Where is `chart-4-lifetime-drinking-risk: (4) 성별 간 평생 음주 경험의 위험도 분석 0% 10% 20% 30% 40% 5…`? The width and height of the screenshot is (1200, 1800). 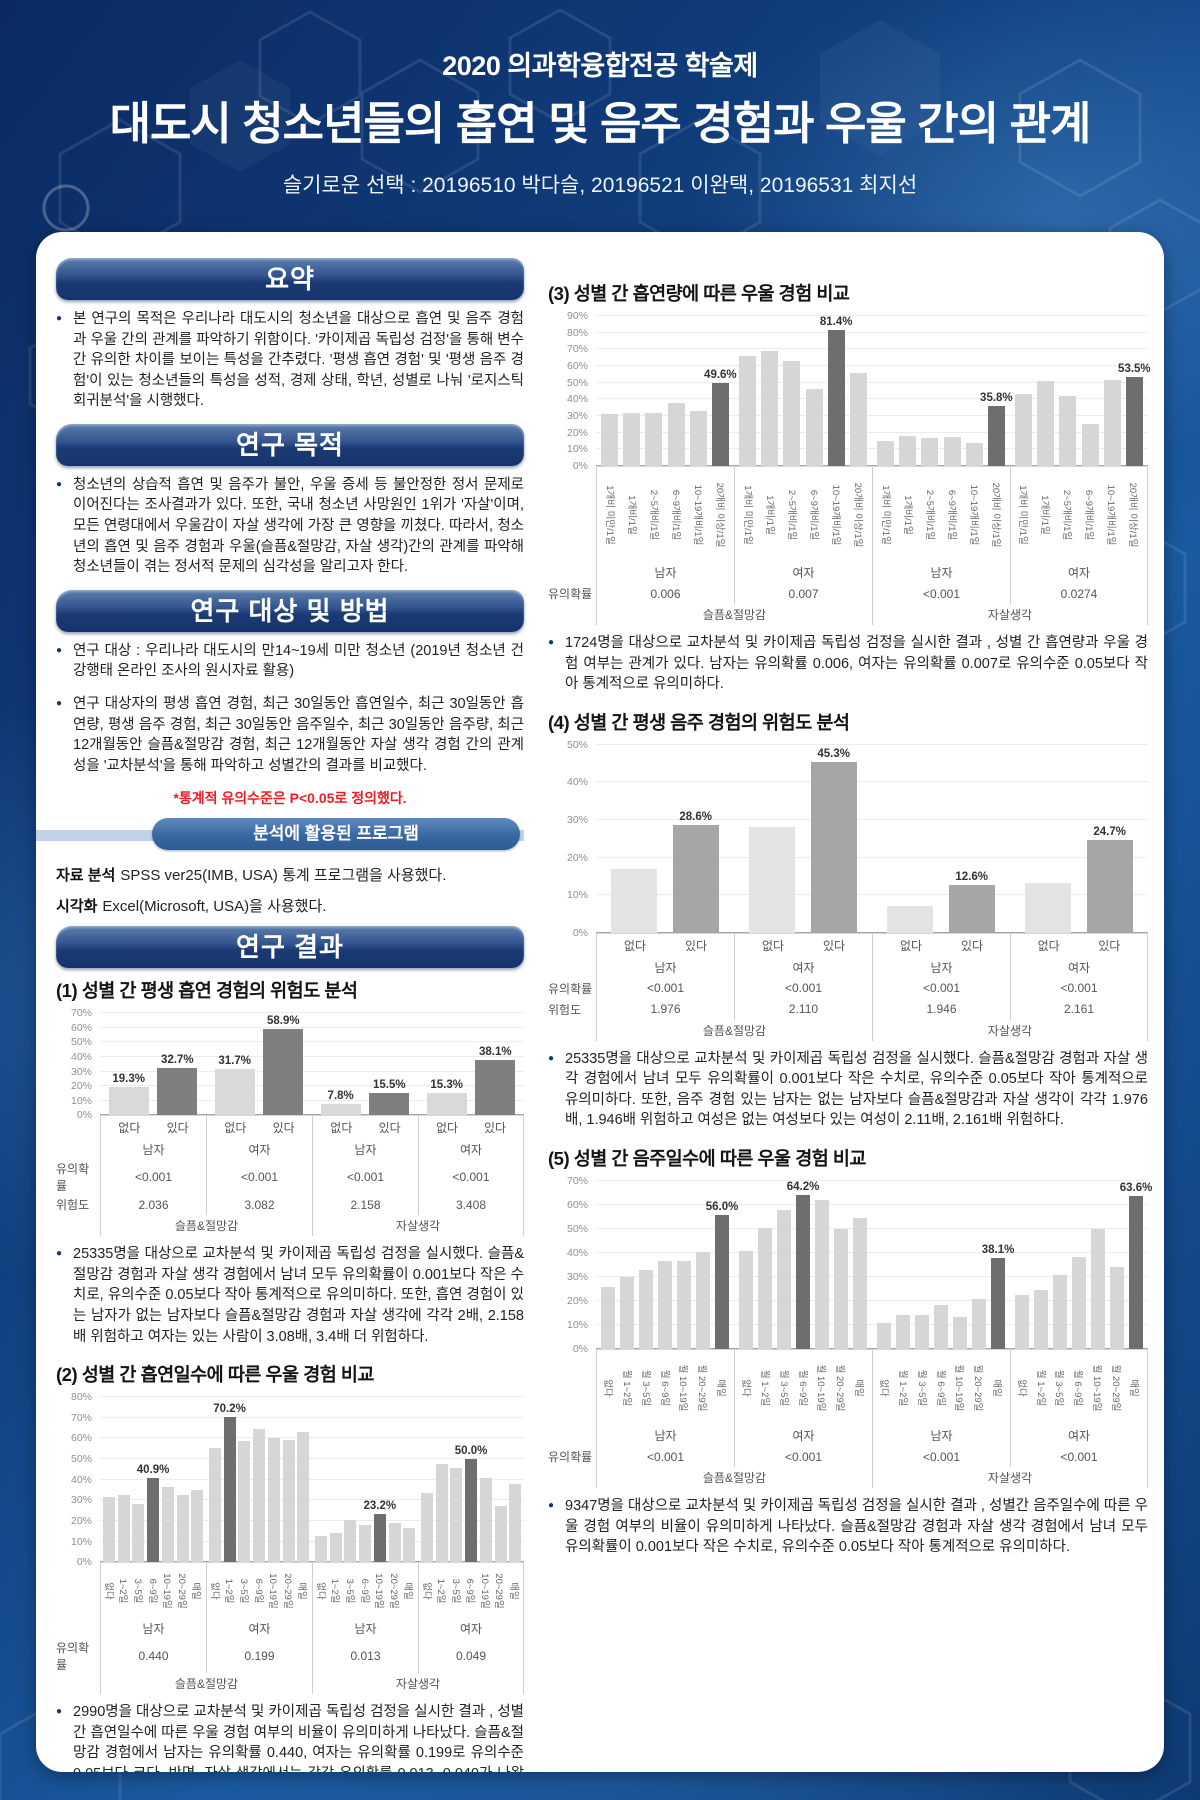 chart-4-lifetime-drinking-risk: (4) 성별 간 평생 음주 경험의 위험도 분석 0% 10% 20% 30% 40% 5… is located at coordinates (848, 875).